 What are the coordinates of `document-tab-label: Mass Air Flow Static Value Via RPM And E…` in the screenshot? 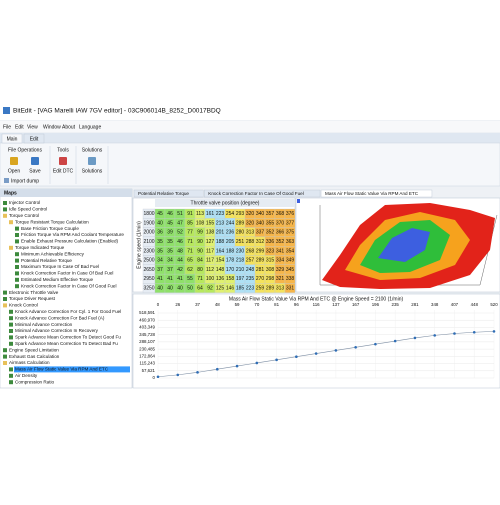 It's located at (372, 193).